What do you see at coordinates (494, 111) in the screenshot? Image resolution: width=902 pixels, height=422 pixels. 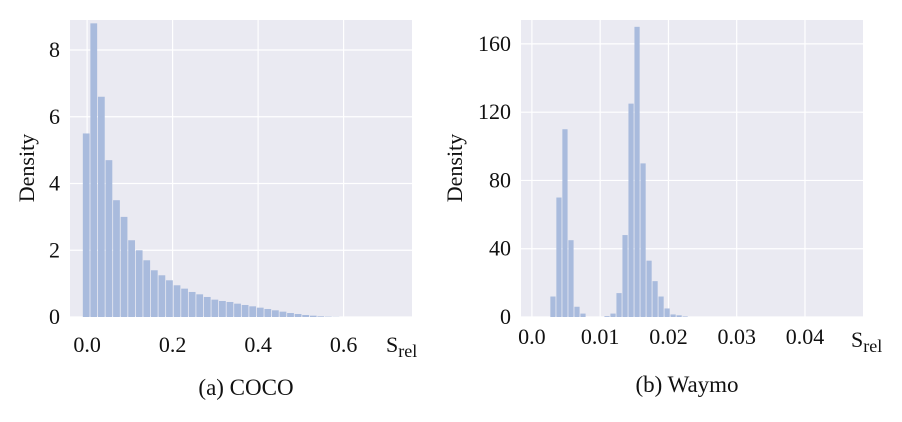 I see `y-tick-label: 120` at bounding box center [494, 111].